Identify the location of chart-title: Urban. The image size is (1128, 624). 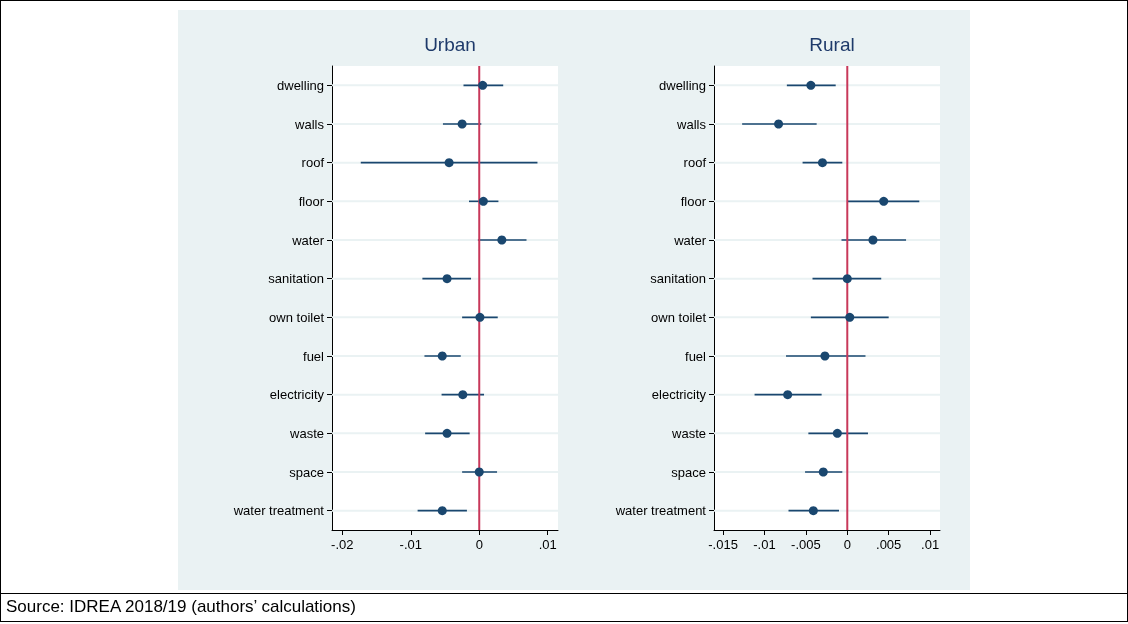
(450, 44).